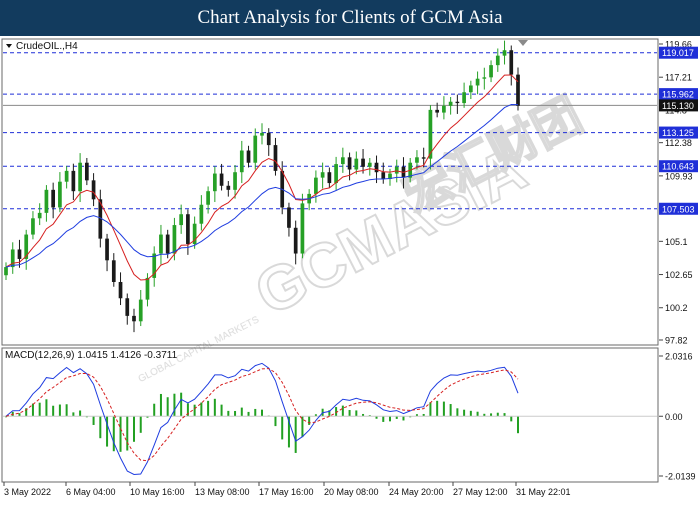 This screenshot has width=700, height=505. I want to click on macd-tick-label: 0.00, so click(674, 417).